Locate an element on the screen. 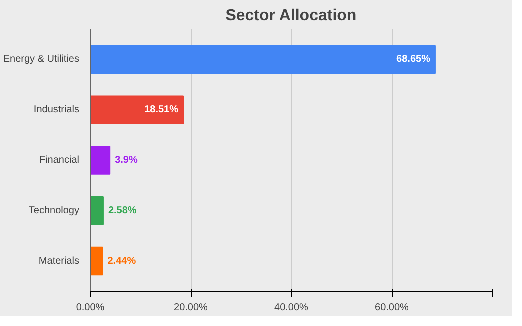 This screenshot has height=326, width=522. x-tick-label: 40.00% is located at coordinates (291, 308).